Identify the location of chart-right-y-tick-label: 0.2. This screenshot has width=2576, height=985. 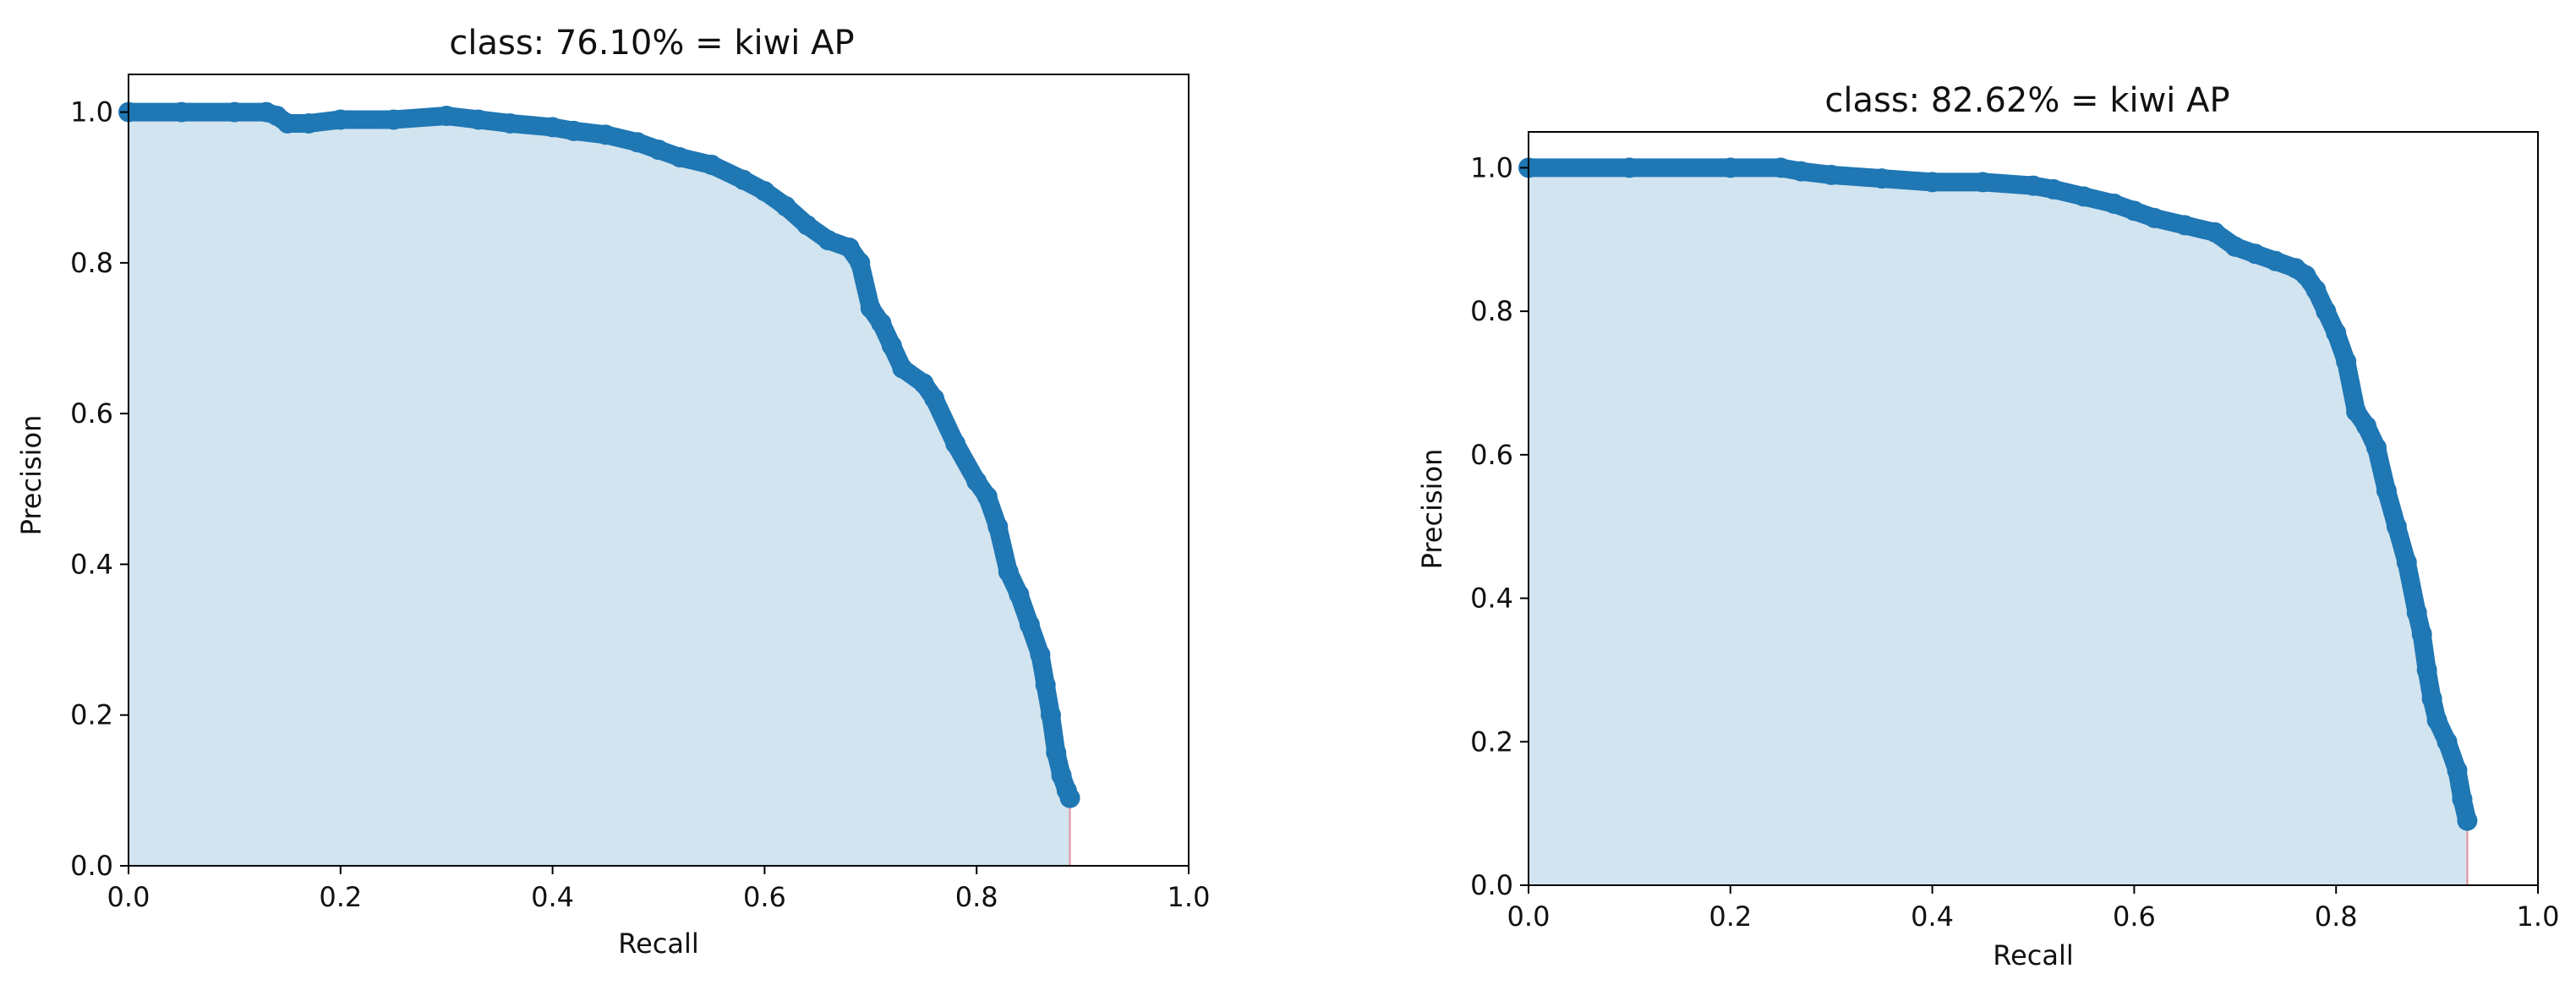
(1491, 741).